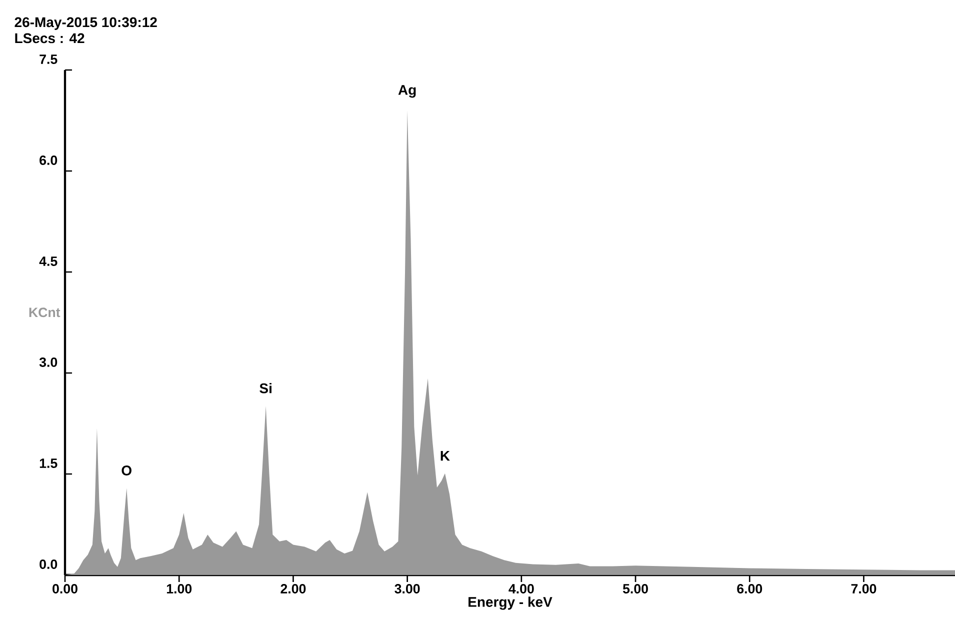  What do you see at coordinates (179, 589) in the screenshot?
I see `x-tick-label: 1.00` at bounding box center [179, 589].